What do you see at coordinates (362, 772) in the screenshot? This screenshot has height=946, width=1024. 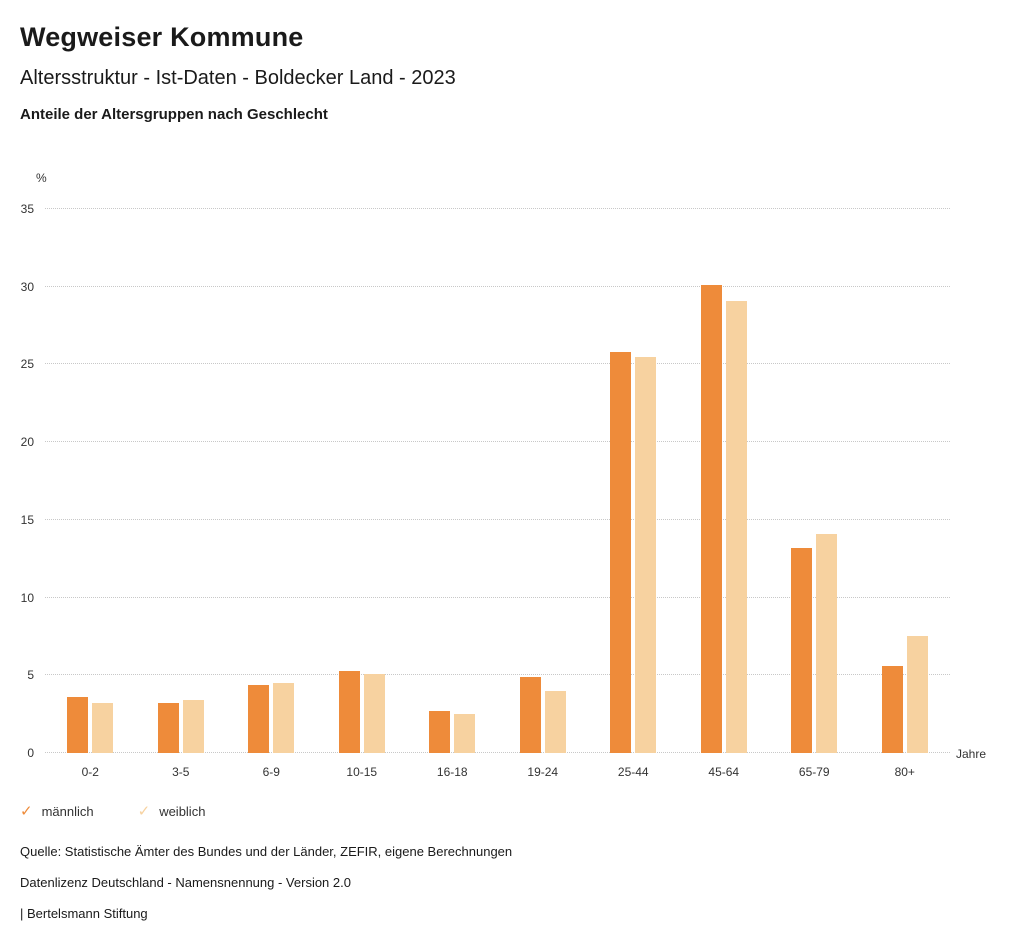 I see `x-tick-label: 10-15` at bounding box center [362, 772].